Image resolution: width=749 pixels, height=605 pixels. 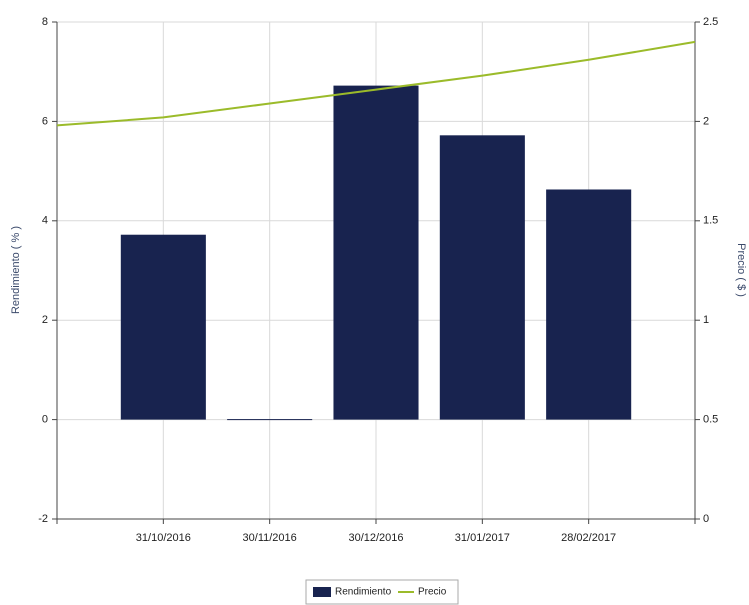 I want to click on y2-axis-title: Precio ( $ ), so click(x=741, y=270).